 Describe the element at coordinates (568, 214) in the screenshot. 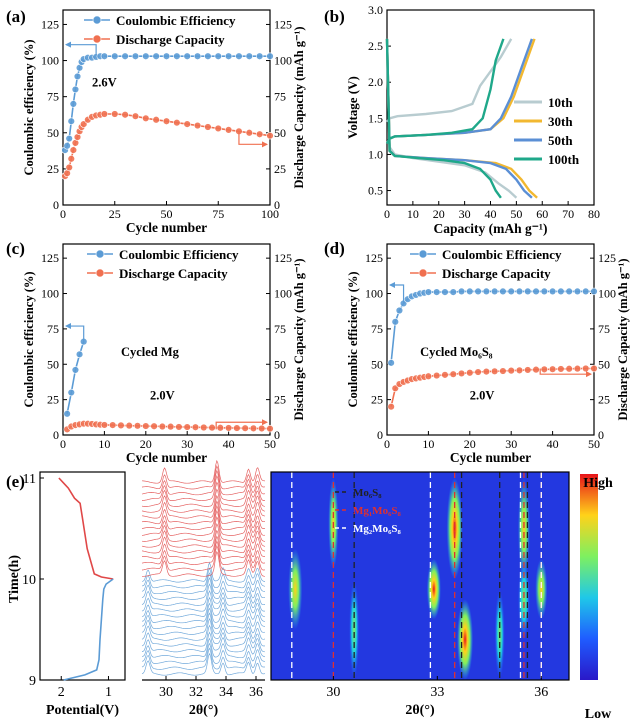

I see `x-tick-label: 70` at that location.